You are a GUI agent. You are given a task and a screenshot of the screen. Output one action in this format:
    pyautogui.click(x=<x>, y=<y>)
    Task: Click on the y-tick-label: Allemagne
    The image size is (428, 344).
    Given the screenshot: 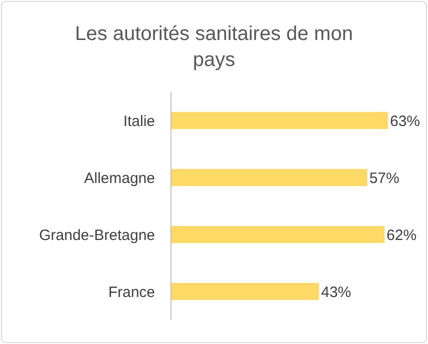 What is the action you would take?
    pyautogui.click(x=119, y=178)
    